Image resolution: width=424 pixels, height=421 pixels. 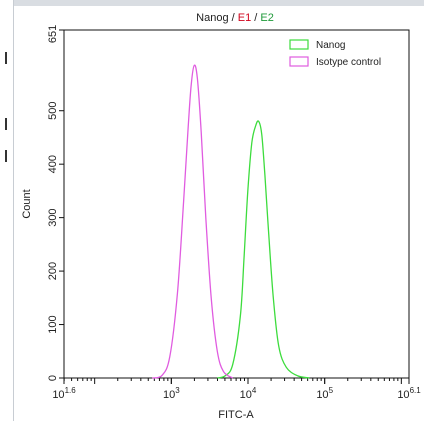 I want to click on x-tick-exponent: 6.1, so click(x=416, y=390).